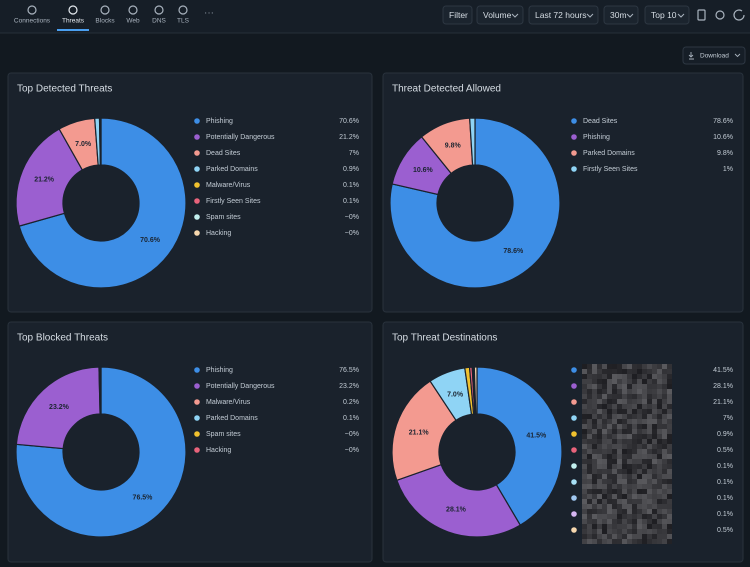 Image resolution: width=750 pixels, height=567 pixels. What do you see at coordinates (664, 15) in the screenshot?
I see `button-label: Top 10` at bounding box center [664, 15].